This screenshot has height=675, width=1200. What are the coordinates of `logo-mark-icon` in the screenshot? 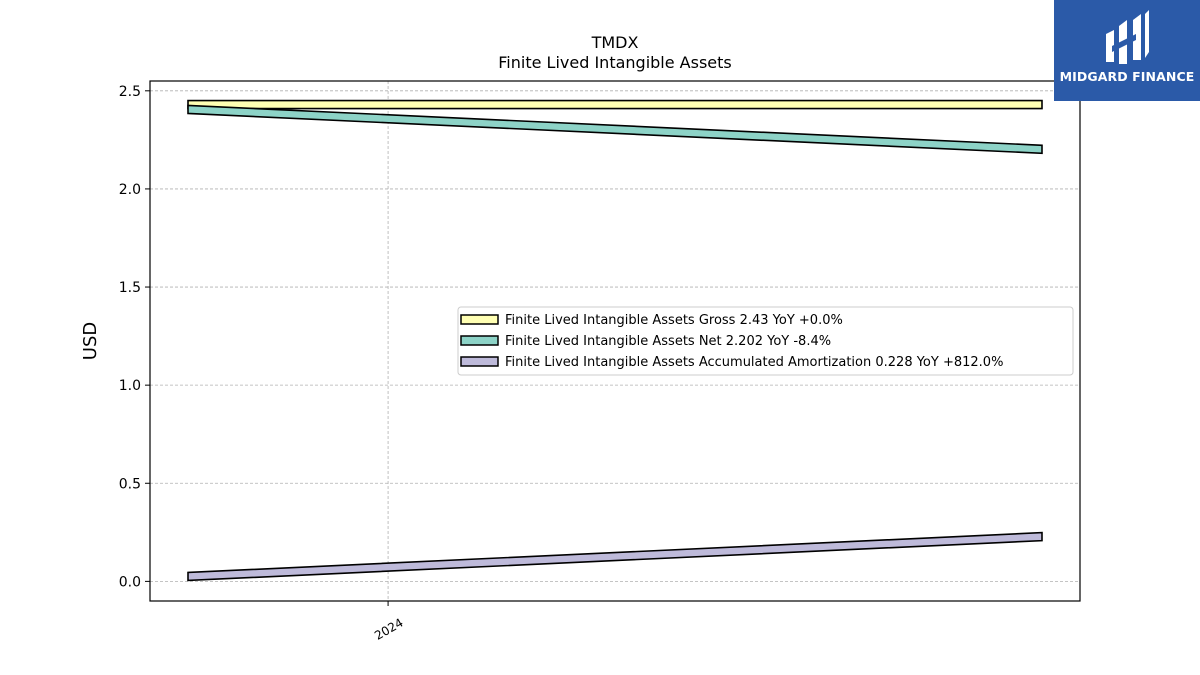 It's located at (1127, 37).